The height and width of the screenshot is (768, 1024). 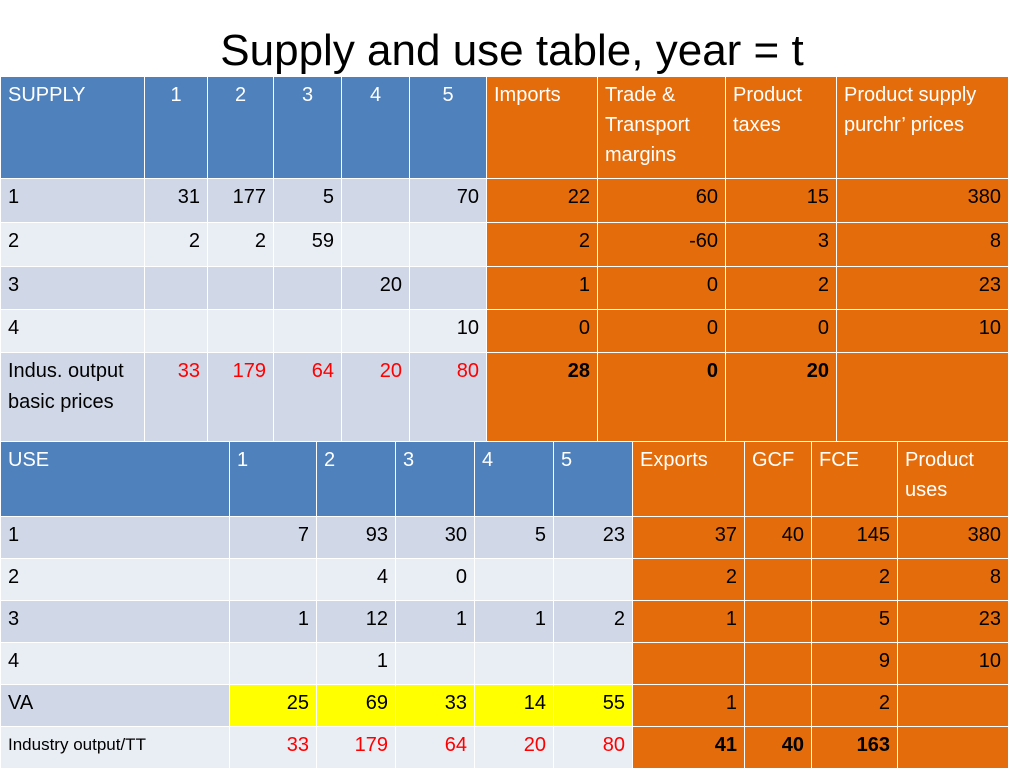 What do you see at coordinates (542, 200) in the screenshot?
I see `supply-cell: 22` at bounding box center [542, 200].